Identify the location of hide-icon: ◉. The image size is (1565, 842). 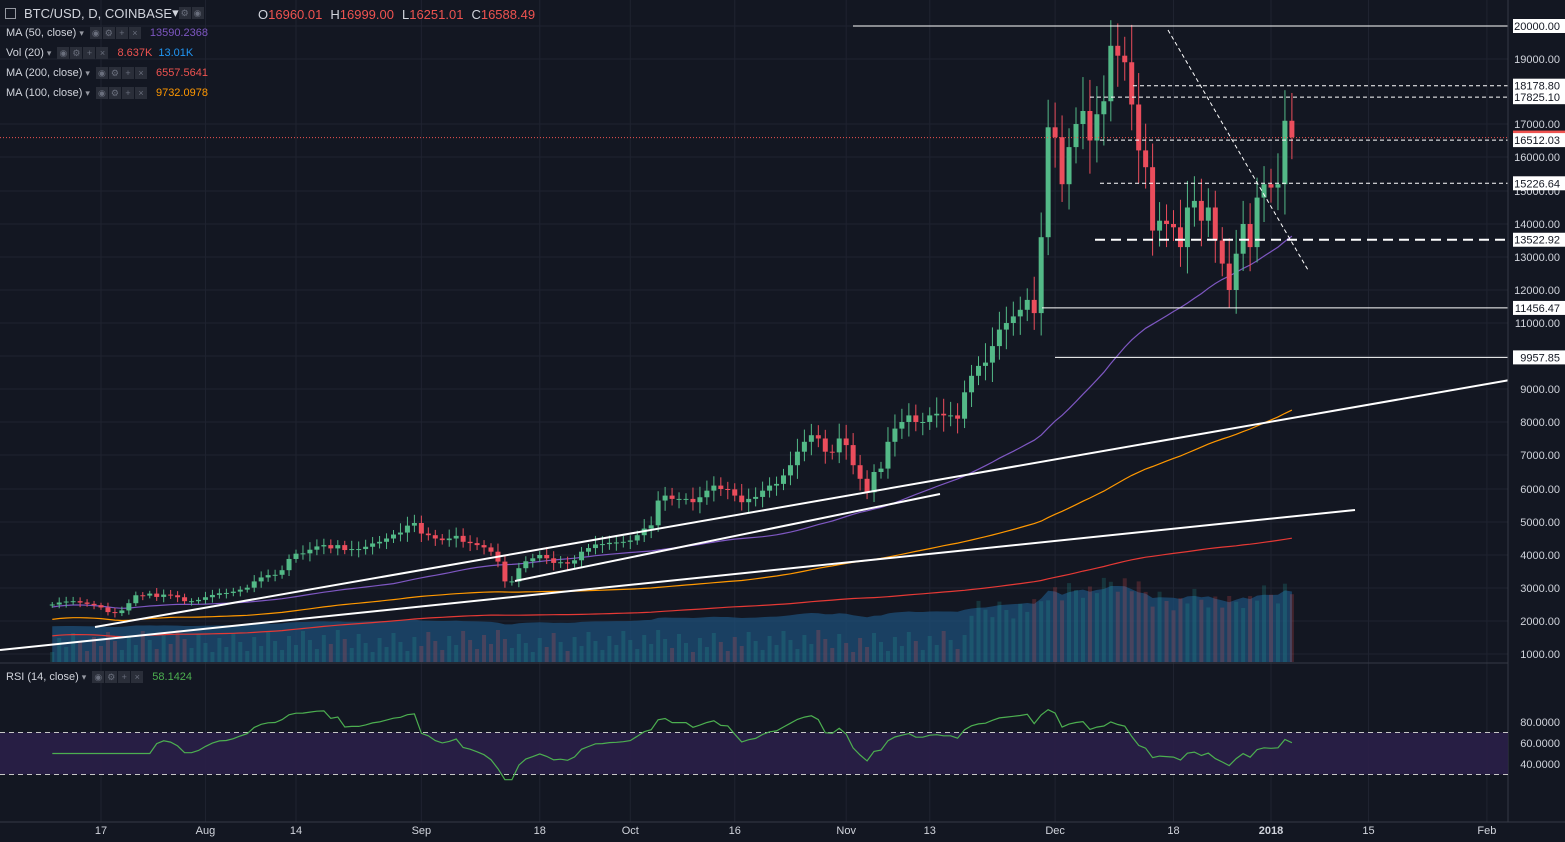
(197, 13).